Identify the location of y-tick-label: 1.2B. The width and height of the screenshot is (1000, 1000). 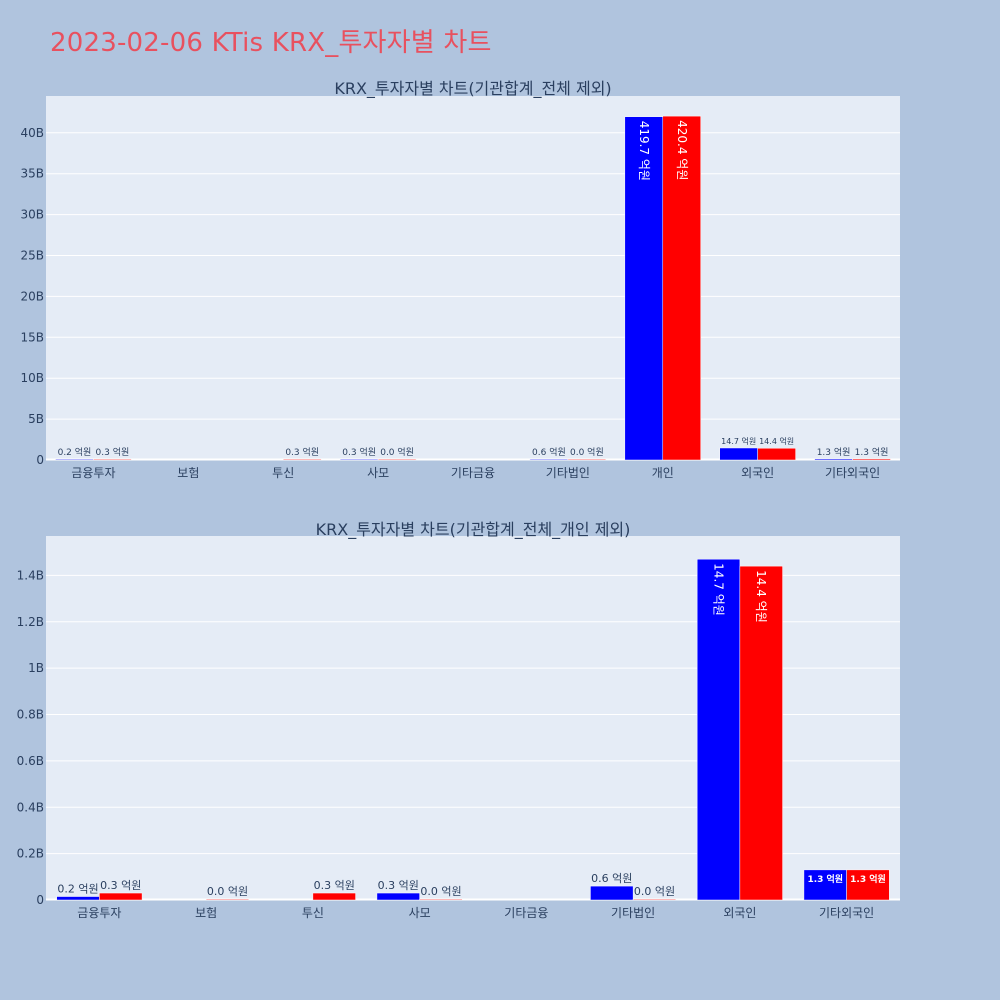
(30, 622).